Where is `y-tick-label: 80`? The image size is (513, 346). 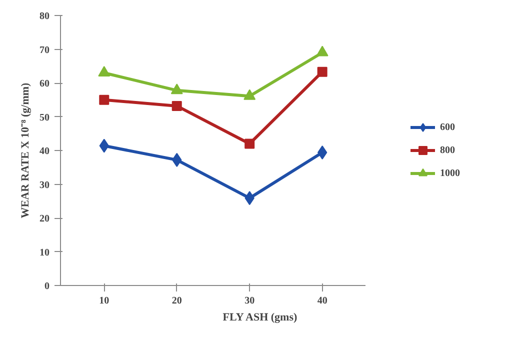 y-tick-label: 80 is located at coordinates (45, 16).